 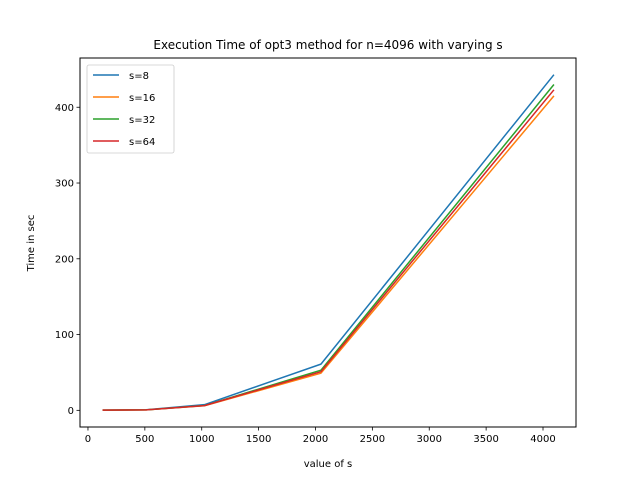 What do you see at coordinates (485, 439) in the screenshot?
I see `x-tick-label: 3500` at bounding box center [485, 439].